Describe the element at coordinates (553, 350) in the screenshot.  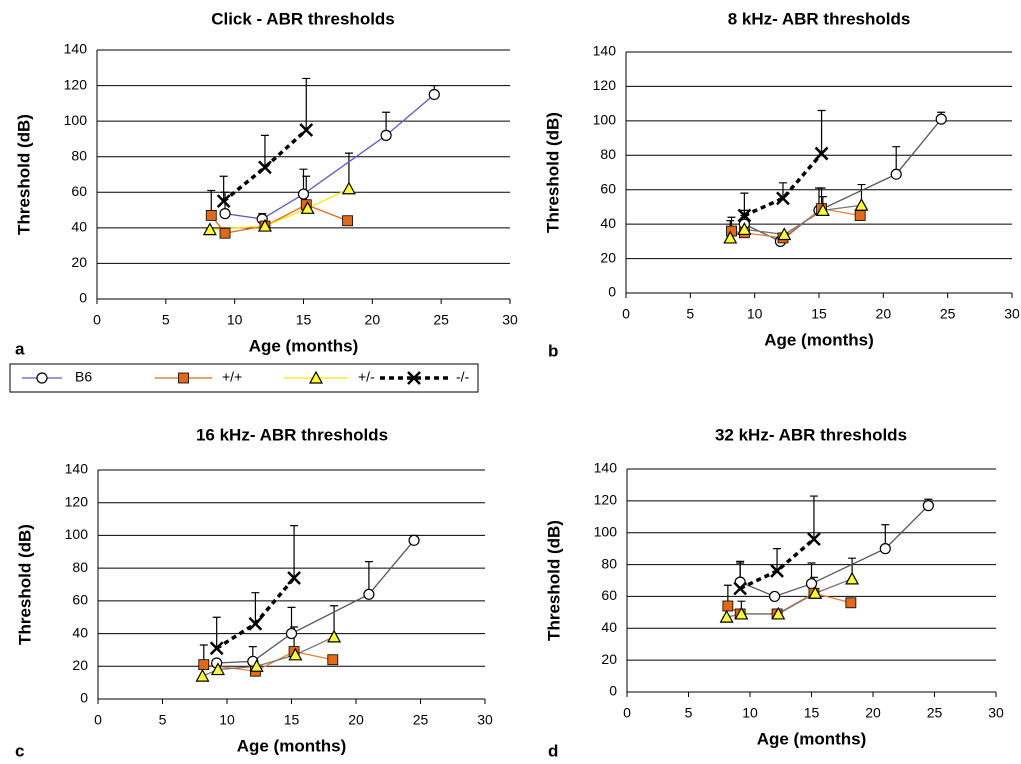
I see `panel-label: b` at that location.